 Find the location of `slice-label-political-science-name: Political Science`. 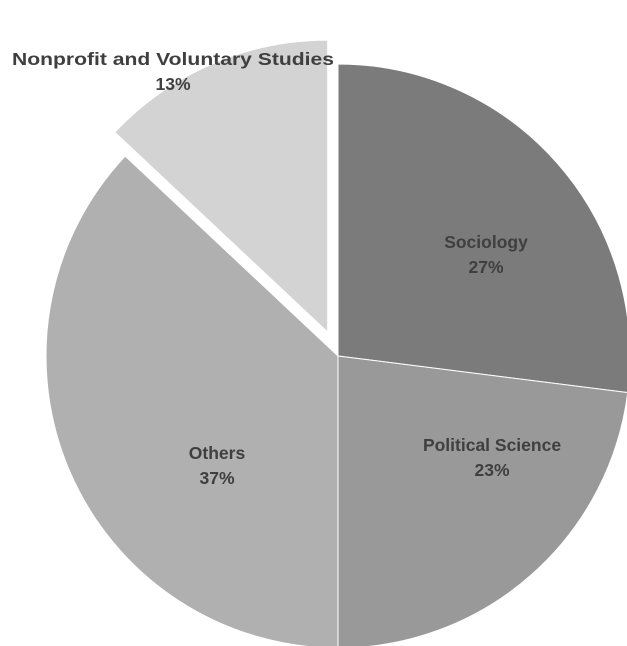

slice-label-political-science-name: Political Science is located at coordinates (492, 445).